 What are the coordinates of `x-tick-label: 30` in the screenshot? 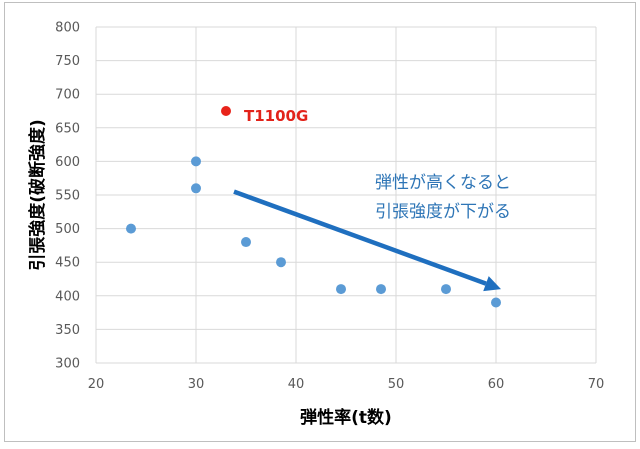 It's located at (196, 384).